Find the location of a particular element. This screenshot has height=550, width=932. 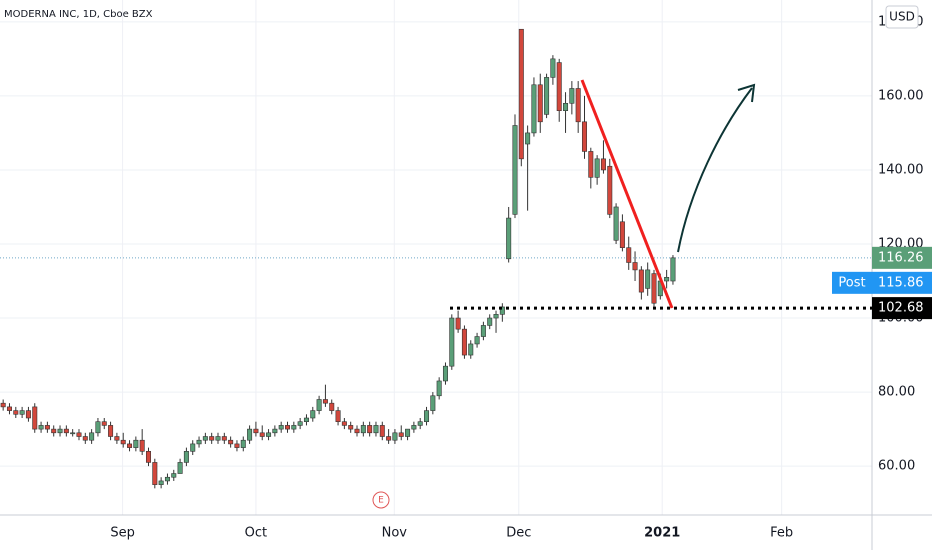

support-price-label: 102.68 is located at coordinates (901, 308).